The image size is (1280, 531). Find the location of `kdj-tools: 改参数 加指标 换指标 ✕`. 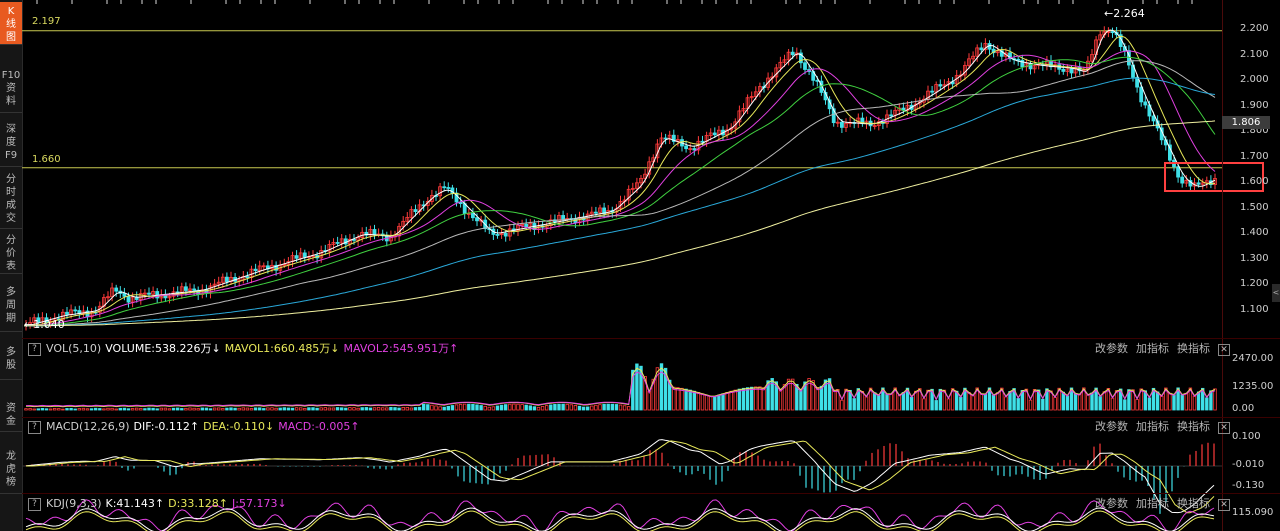

kdj-tools: 改参数 加指标 换指标 ✕ is located at coordinates (1166, 504).